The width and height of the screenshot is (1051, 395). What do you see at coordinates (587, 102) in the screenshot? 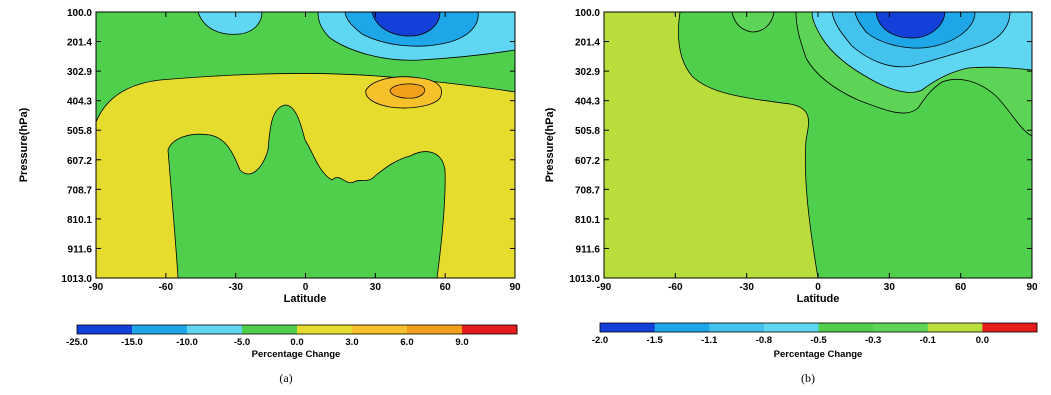
I see `panel-b-y-tick-label: 404.3` at bounding box center [587, 102].